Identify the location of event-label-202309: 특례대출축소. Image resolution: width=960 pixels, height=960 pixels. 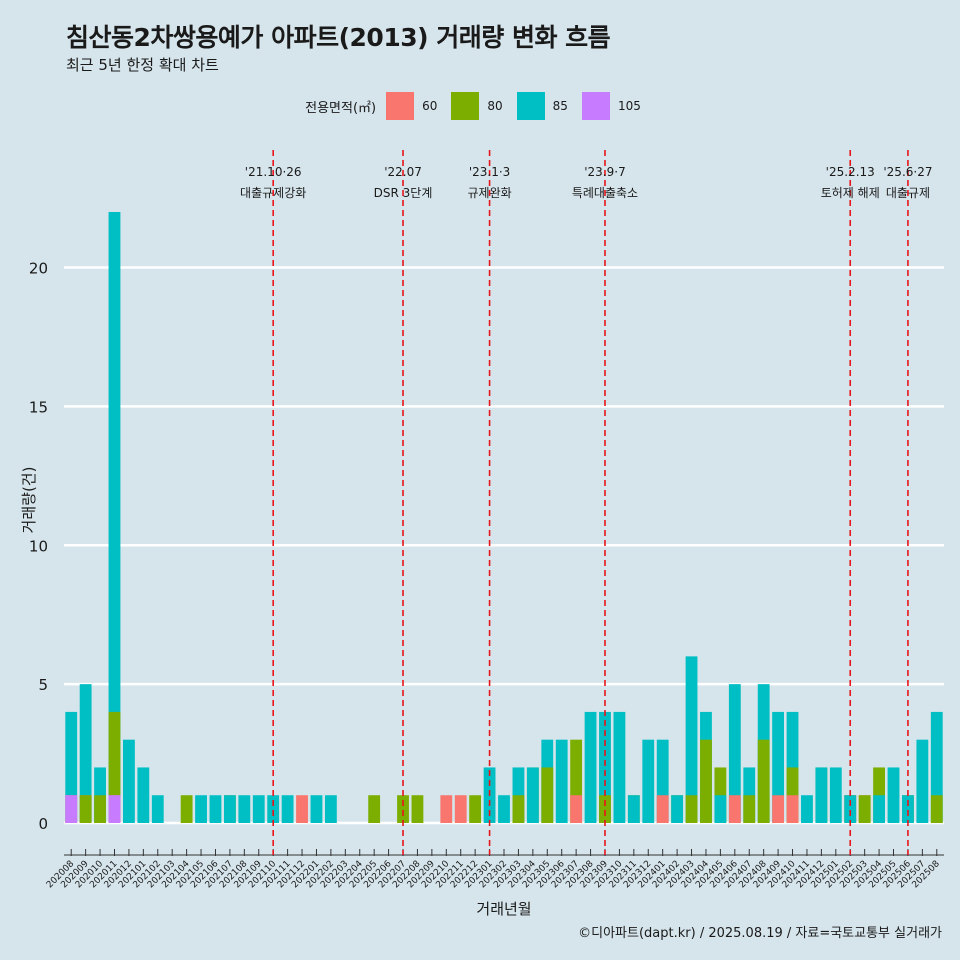
(605, 193).